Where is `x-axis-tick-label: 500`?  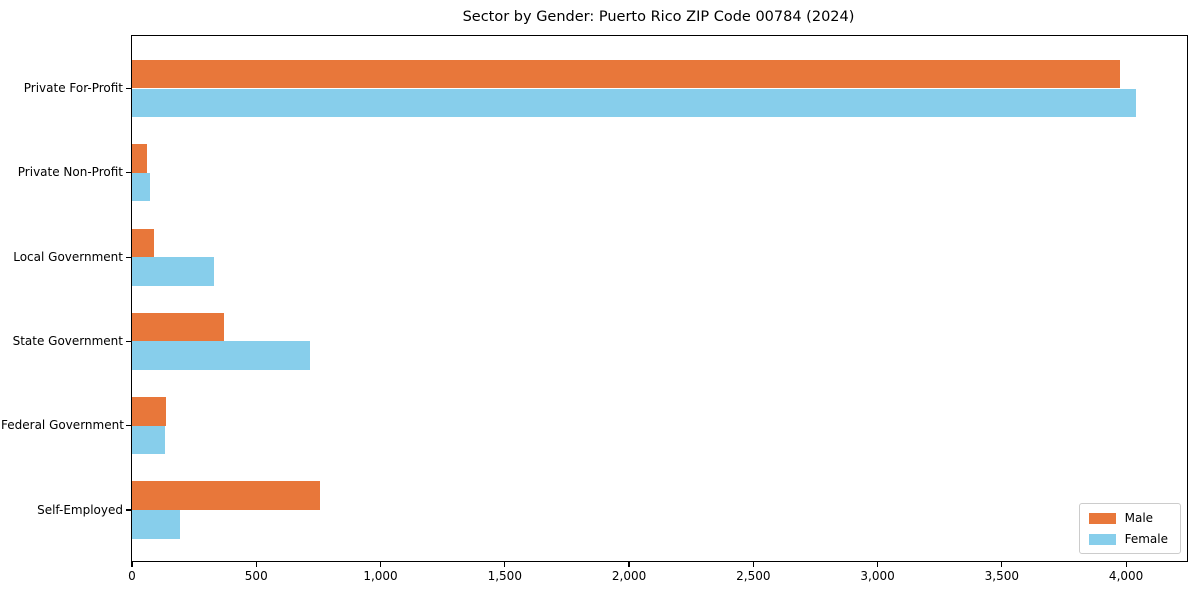
x-axis-tick-label: 500 is located at coordinates (256, 576).